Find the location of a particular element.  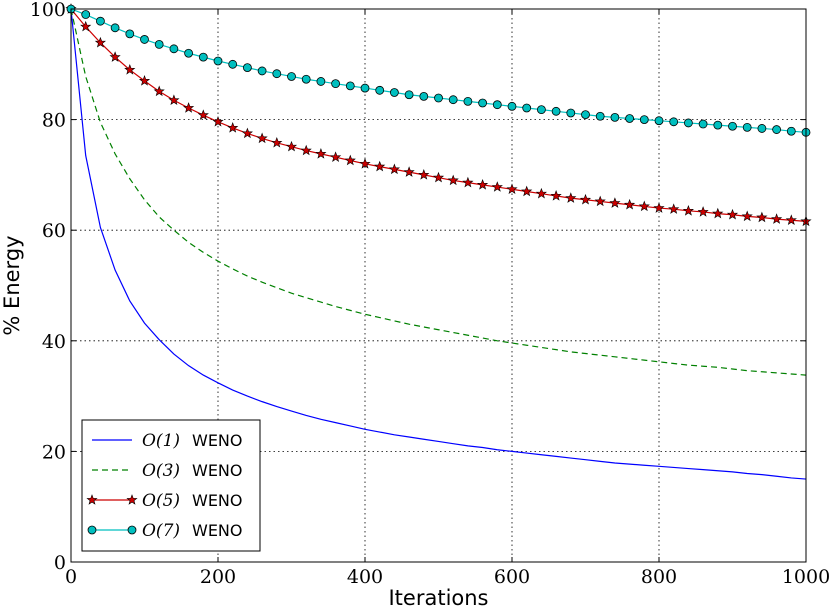

legend: O(1) WENO O(3) WENO O(5) WENO O(7) WENO is located at coordinates (171, 485).